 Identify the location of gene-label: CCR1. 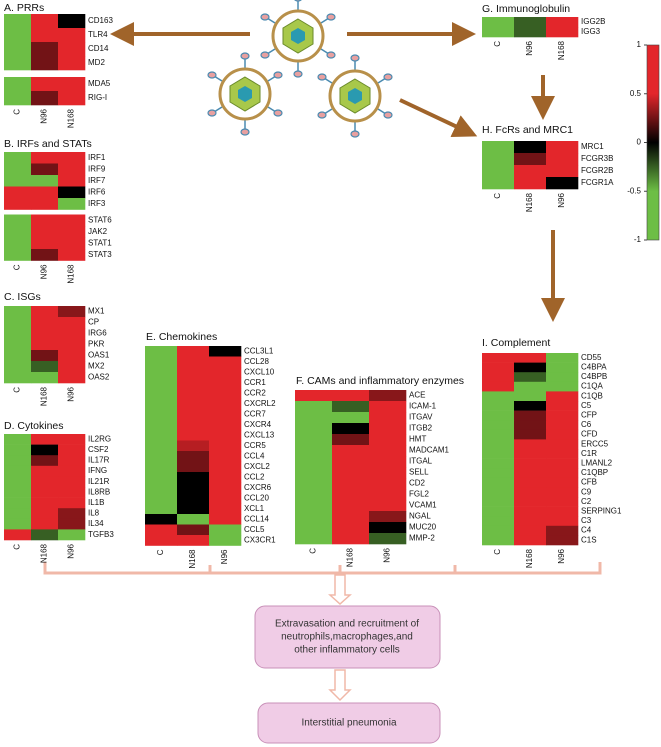
(255, 382).